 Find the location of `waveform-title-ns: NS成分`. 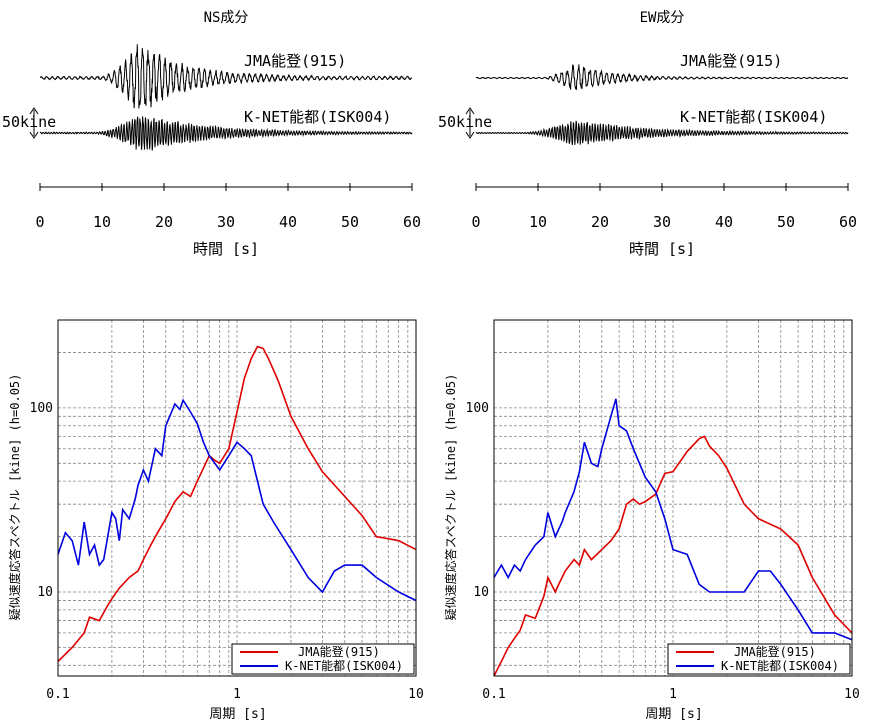

waveform-title-ns: NS成分 is located at coordinates (226, 18).